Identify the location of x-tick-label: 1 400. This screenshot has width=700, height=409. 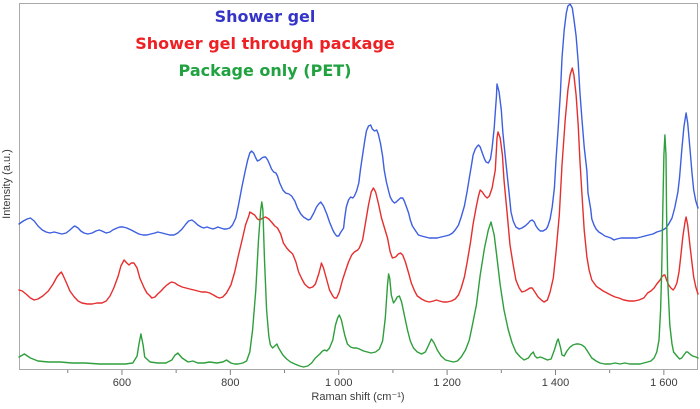
(556, 383).